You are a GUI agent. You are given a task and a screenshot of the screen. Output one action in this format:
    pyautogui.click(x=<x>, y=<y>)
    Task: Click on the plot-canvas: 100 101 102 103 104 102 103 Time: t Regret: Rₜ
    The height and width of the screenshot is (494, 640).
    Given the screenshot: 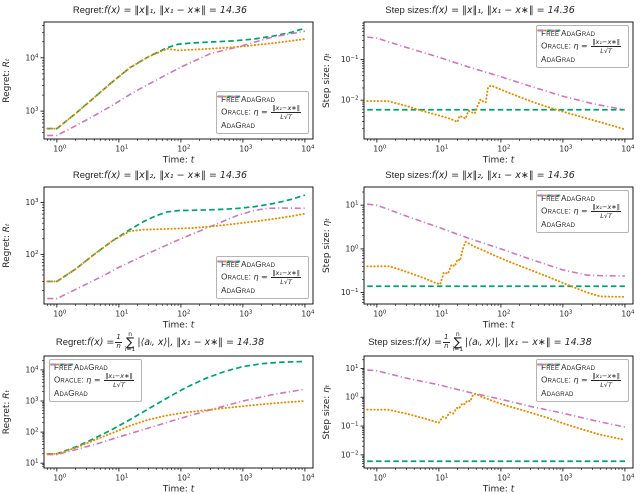 What is the action you would take?
    pyautogui.click(x=158, y=258)
    